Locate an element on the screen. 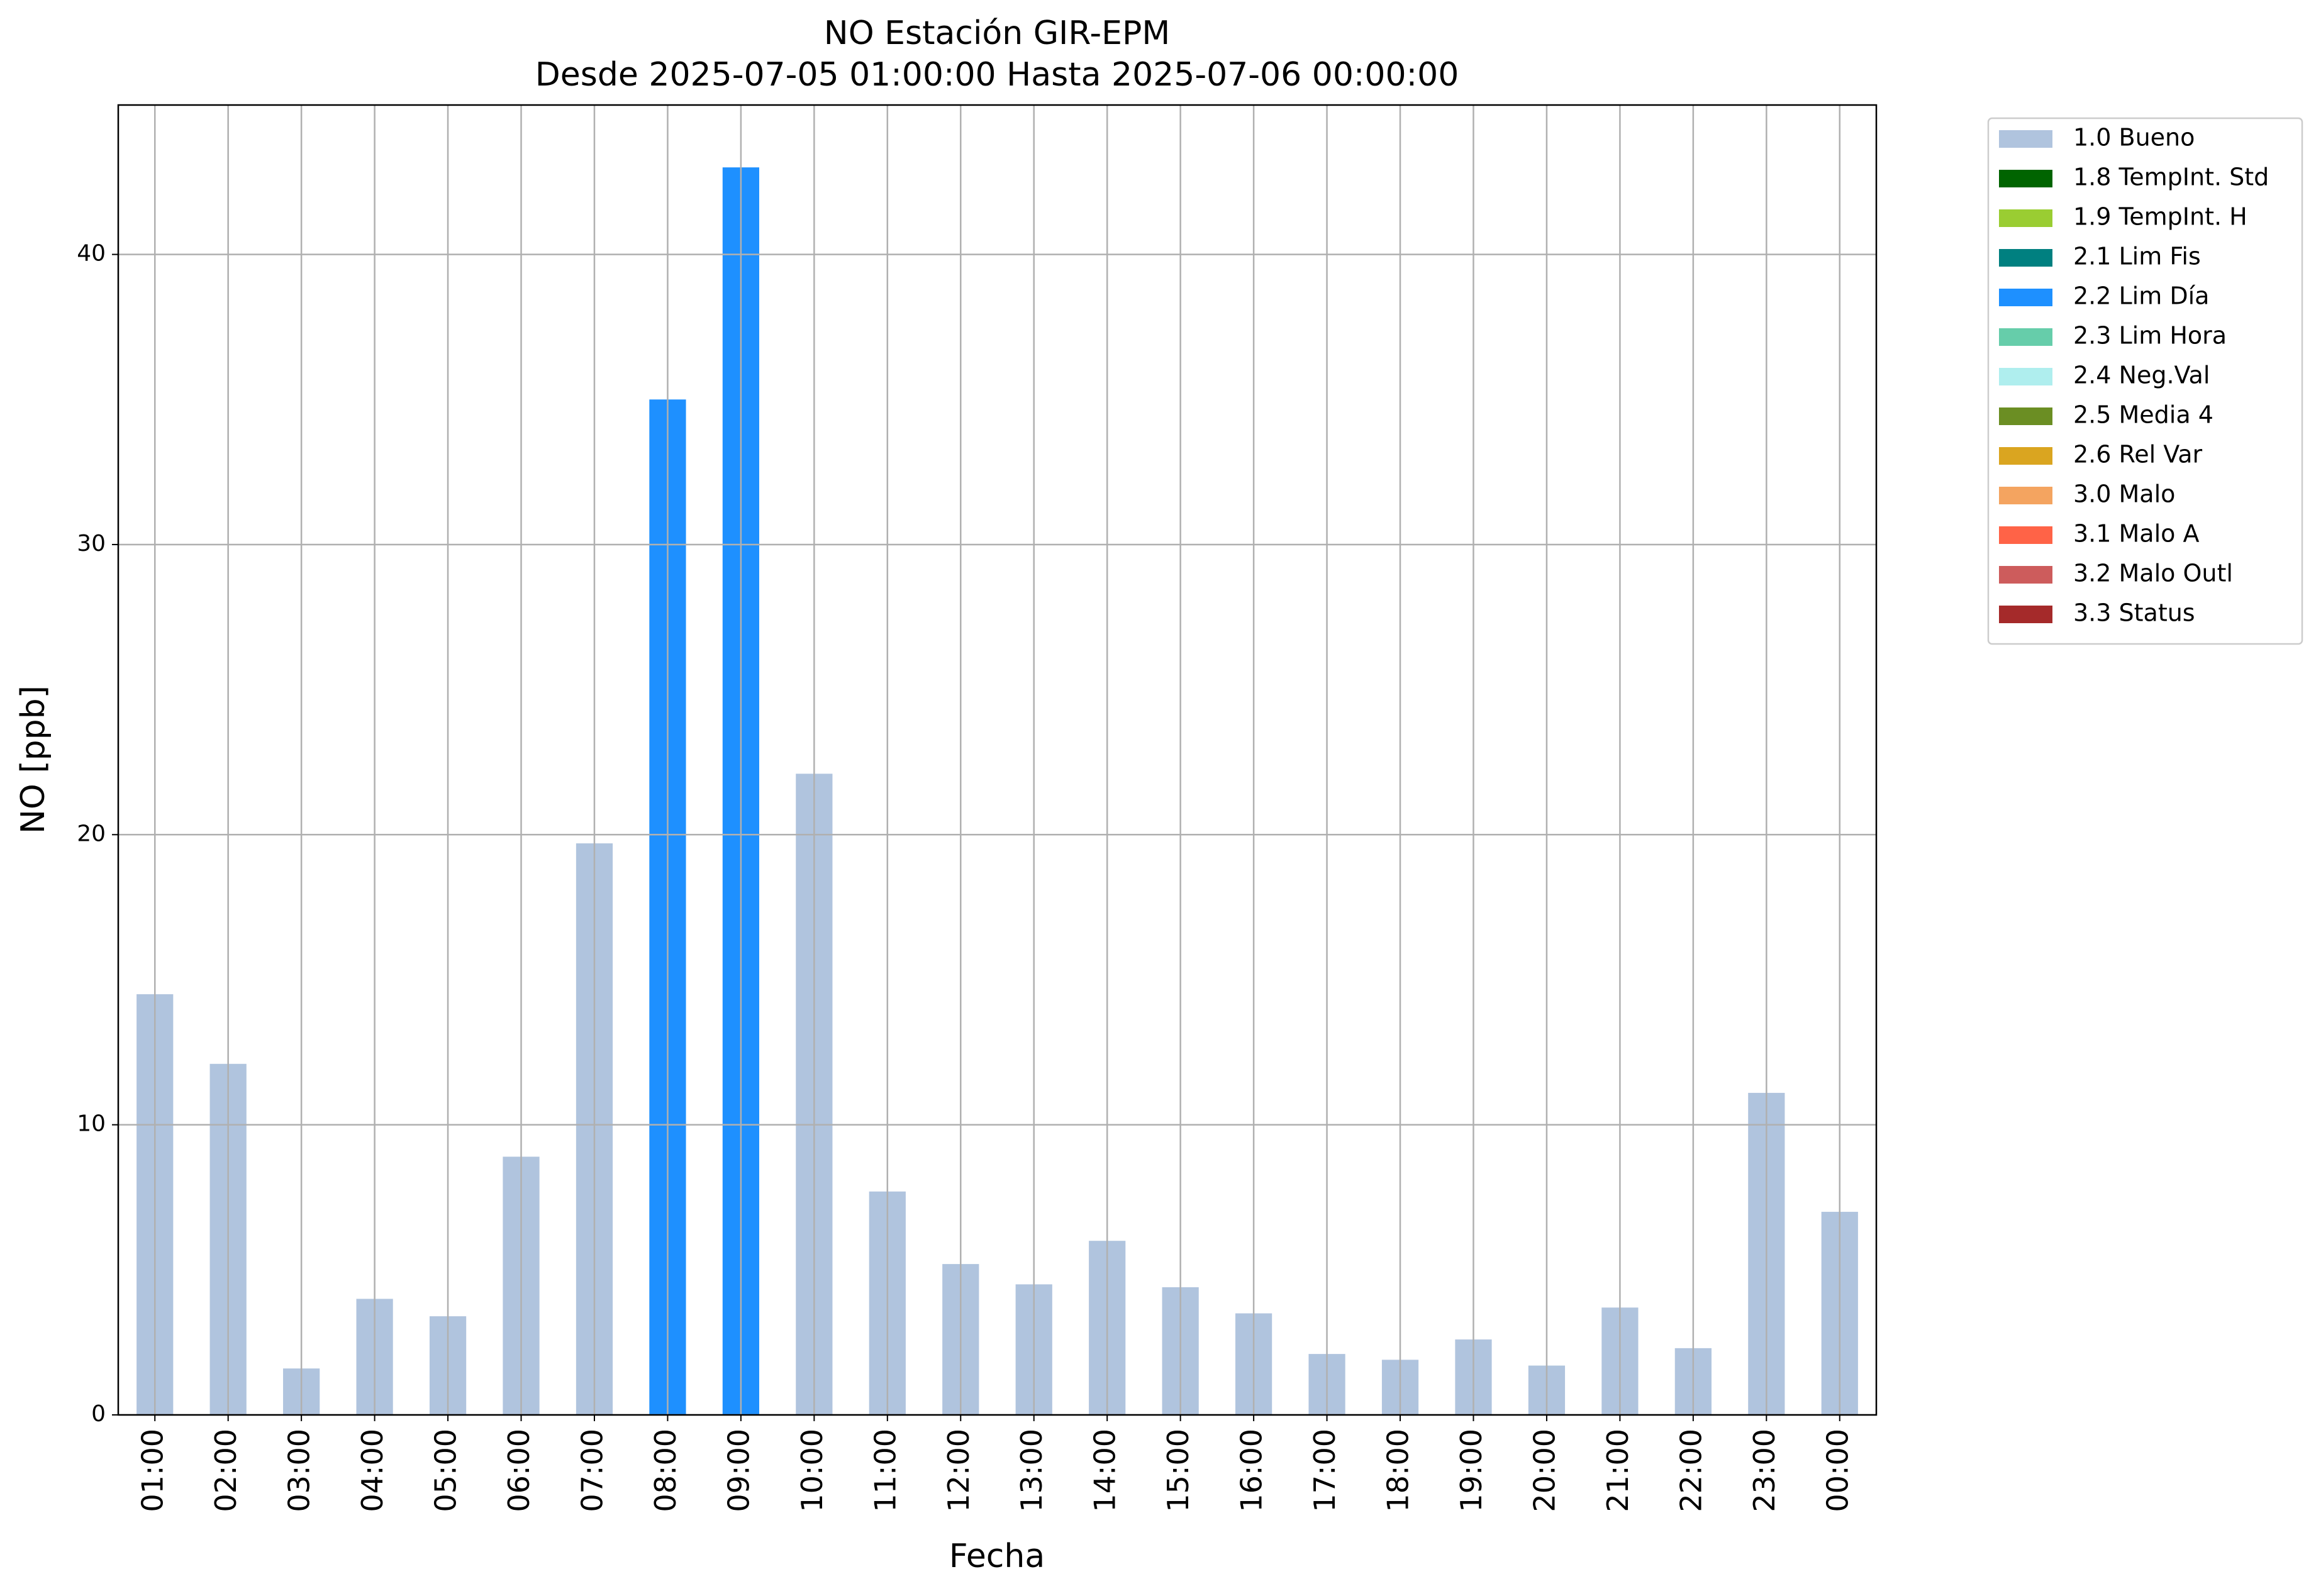  x-tick-label: 11:00 is located at coordinates (885, 1471).